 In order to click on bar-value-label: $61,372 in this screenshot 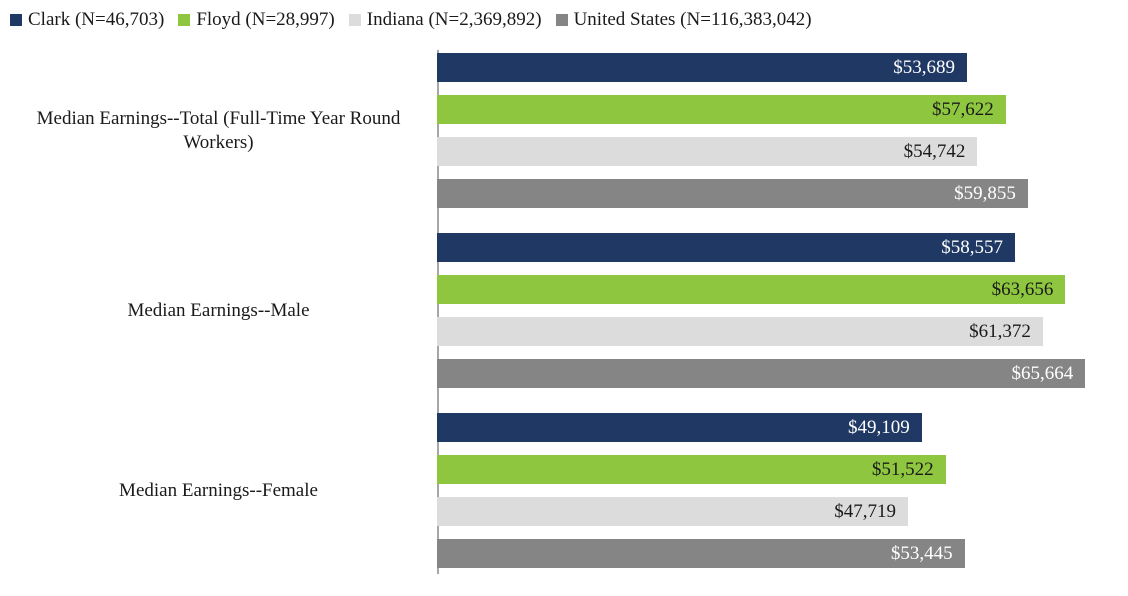, I will do `click(1000, 331)`.